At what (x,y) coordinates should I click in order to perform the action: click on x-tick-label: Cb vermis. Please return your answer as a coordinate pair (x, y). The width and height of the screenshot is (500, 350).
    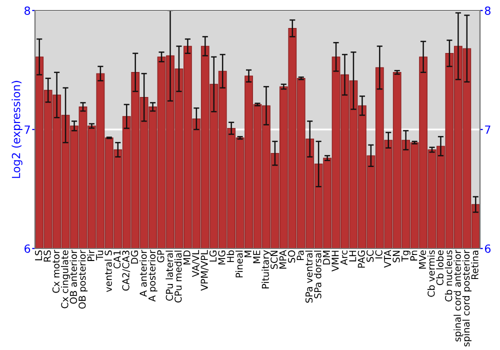
    Looking at the image, I should click on (431, 273).